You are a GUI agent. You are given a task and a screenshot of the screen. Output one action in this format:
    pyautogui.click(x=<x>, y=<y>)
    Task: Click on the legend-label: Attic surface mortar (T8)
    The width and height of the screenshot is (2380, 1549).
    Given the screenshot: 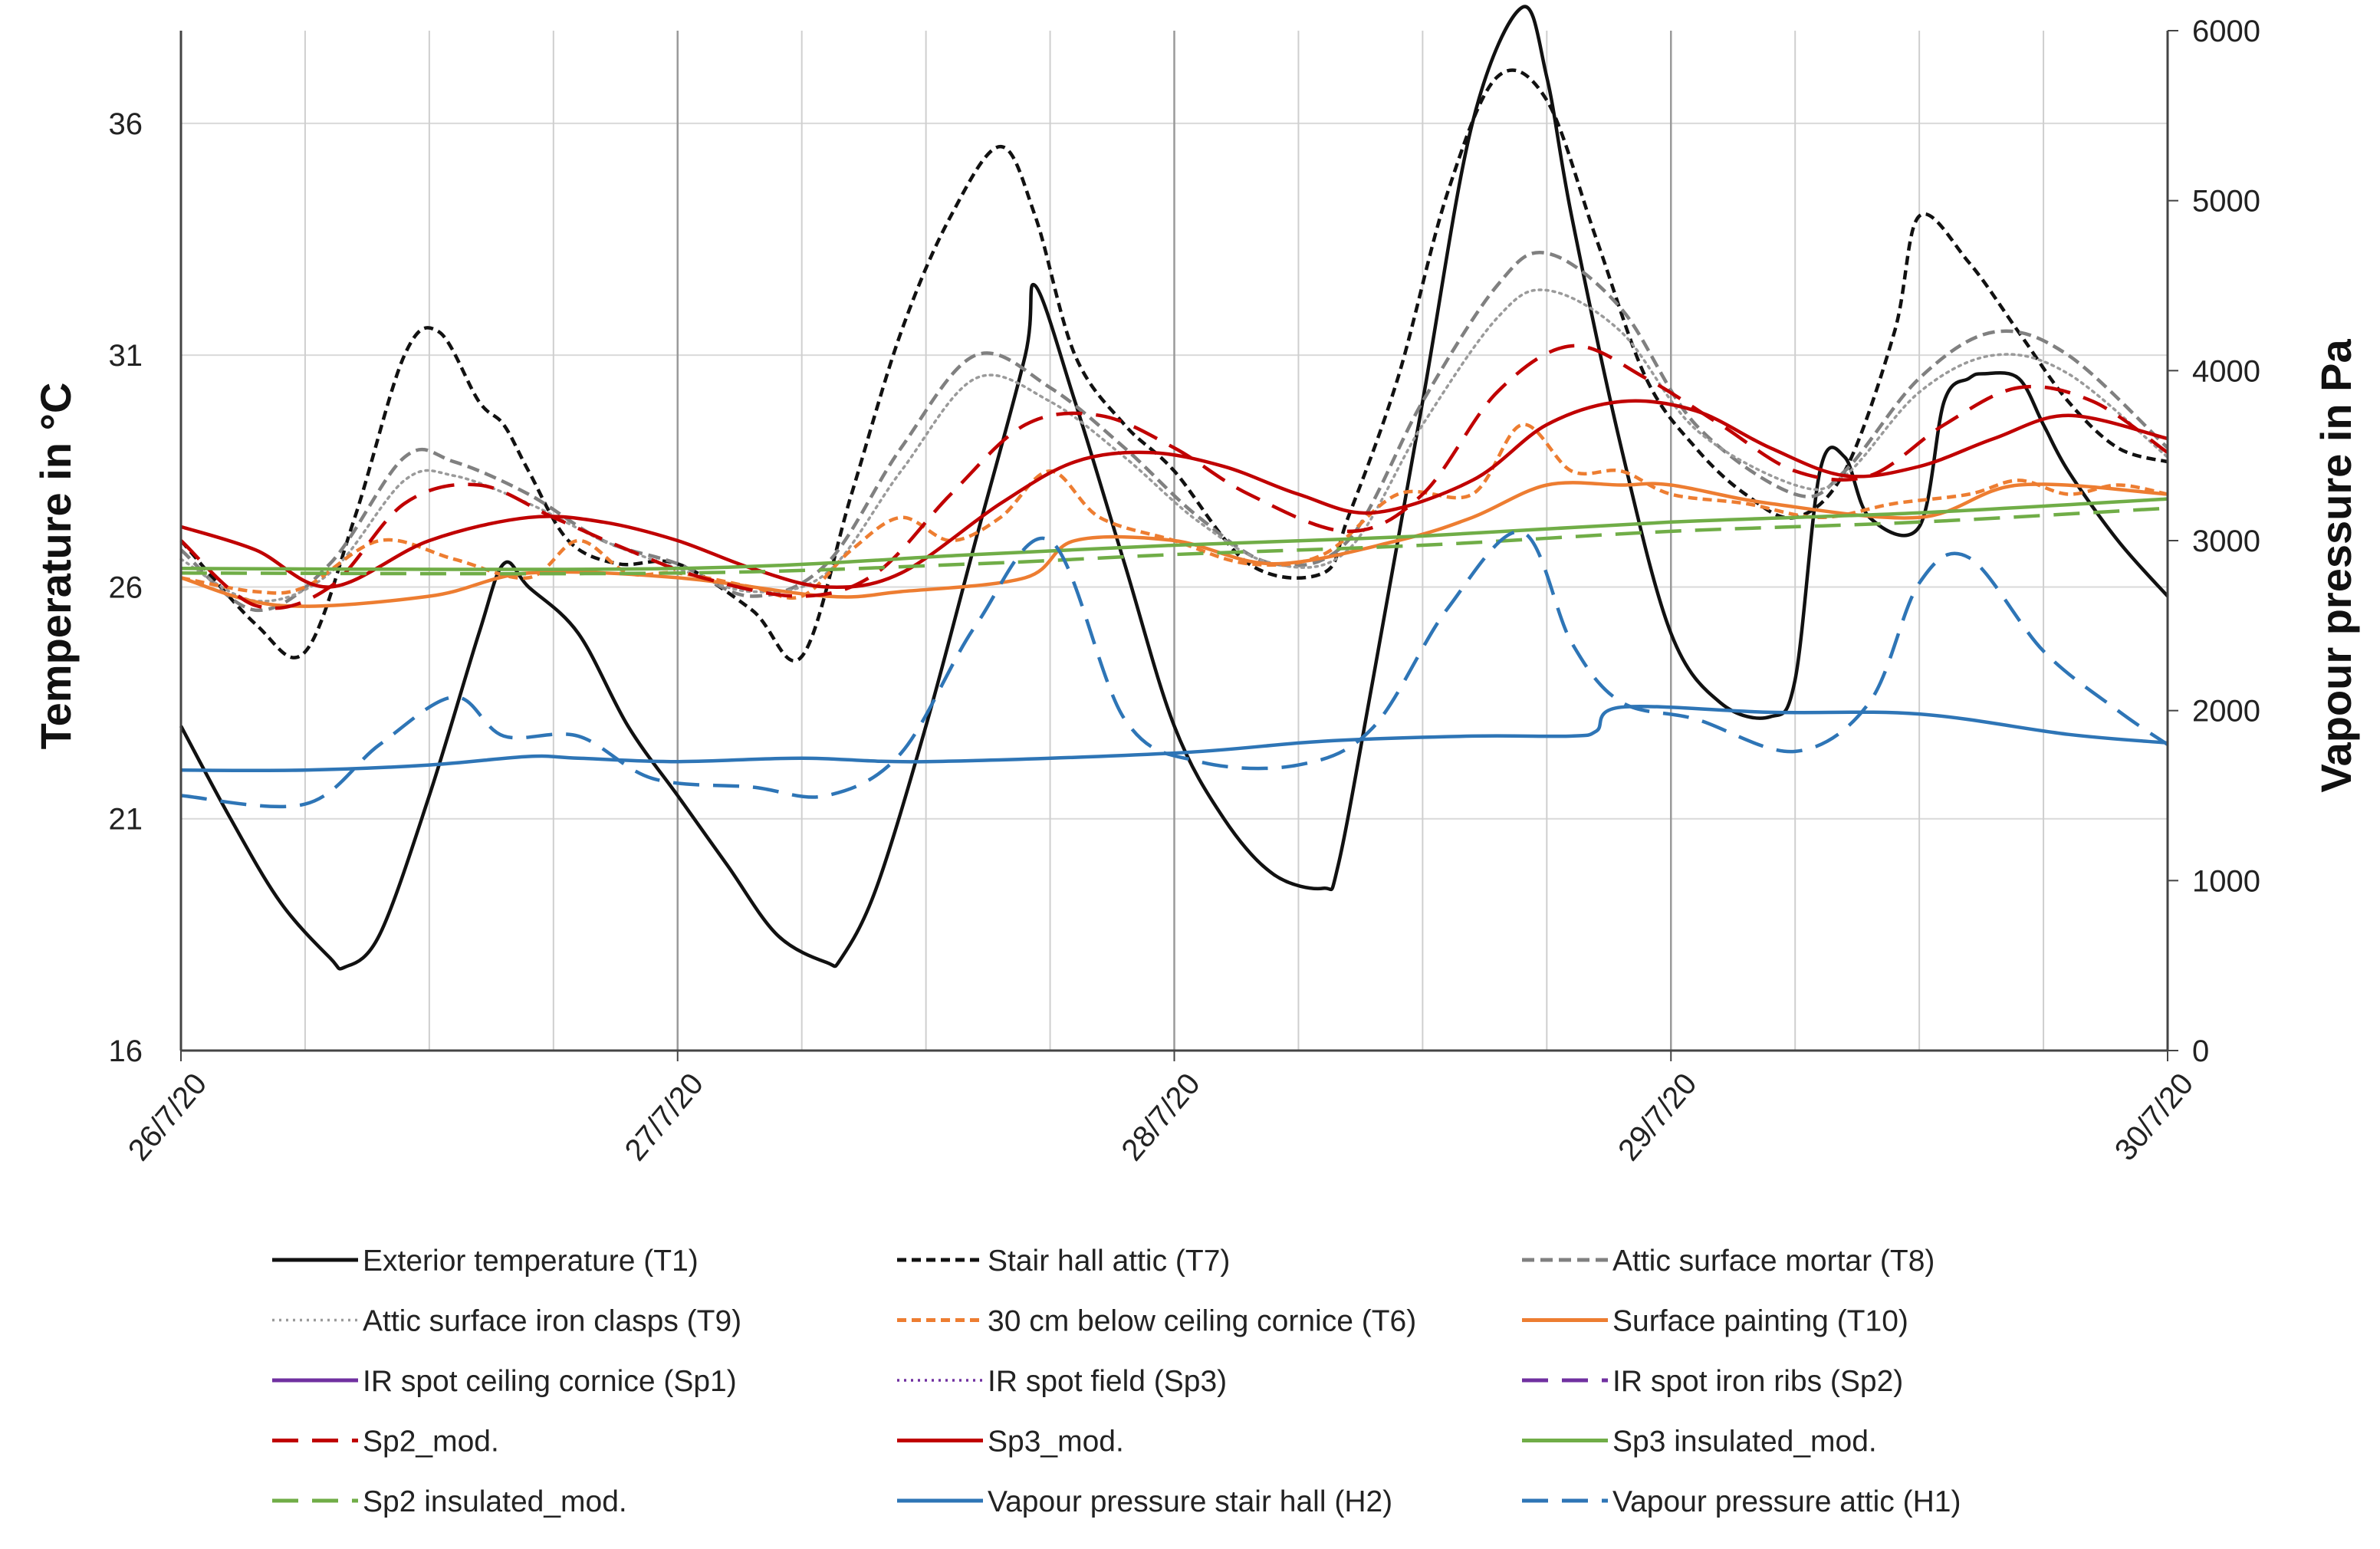 What is the action you would take?
    pyautogui.click(x=1773, y=1261)
    